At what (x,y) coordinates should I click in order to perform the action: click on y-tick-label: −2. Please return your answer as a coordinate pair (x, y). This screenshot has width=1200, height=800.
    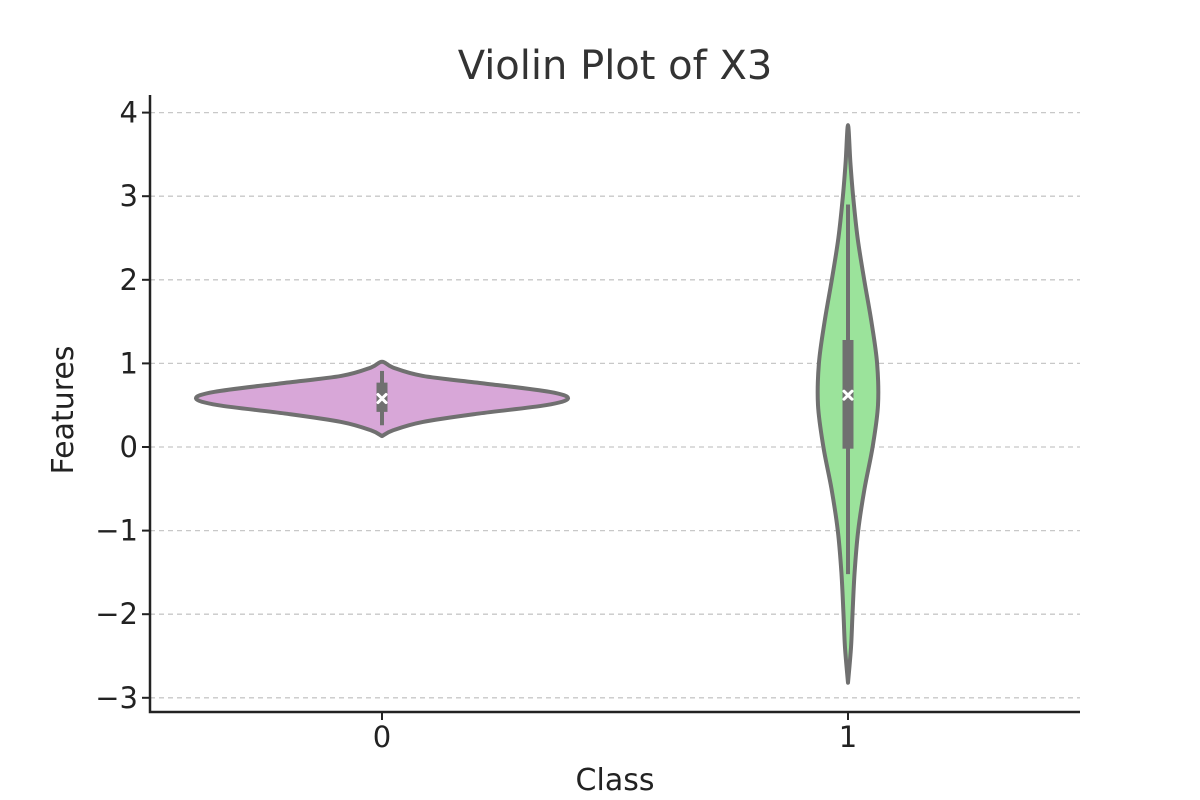
    Looking at the image, I should click on (116, 614).